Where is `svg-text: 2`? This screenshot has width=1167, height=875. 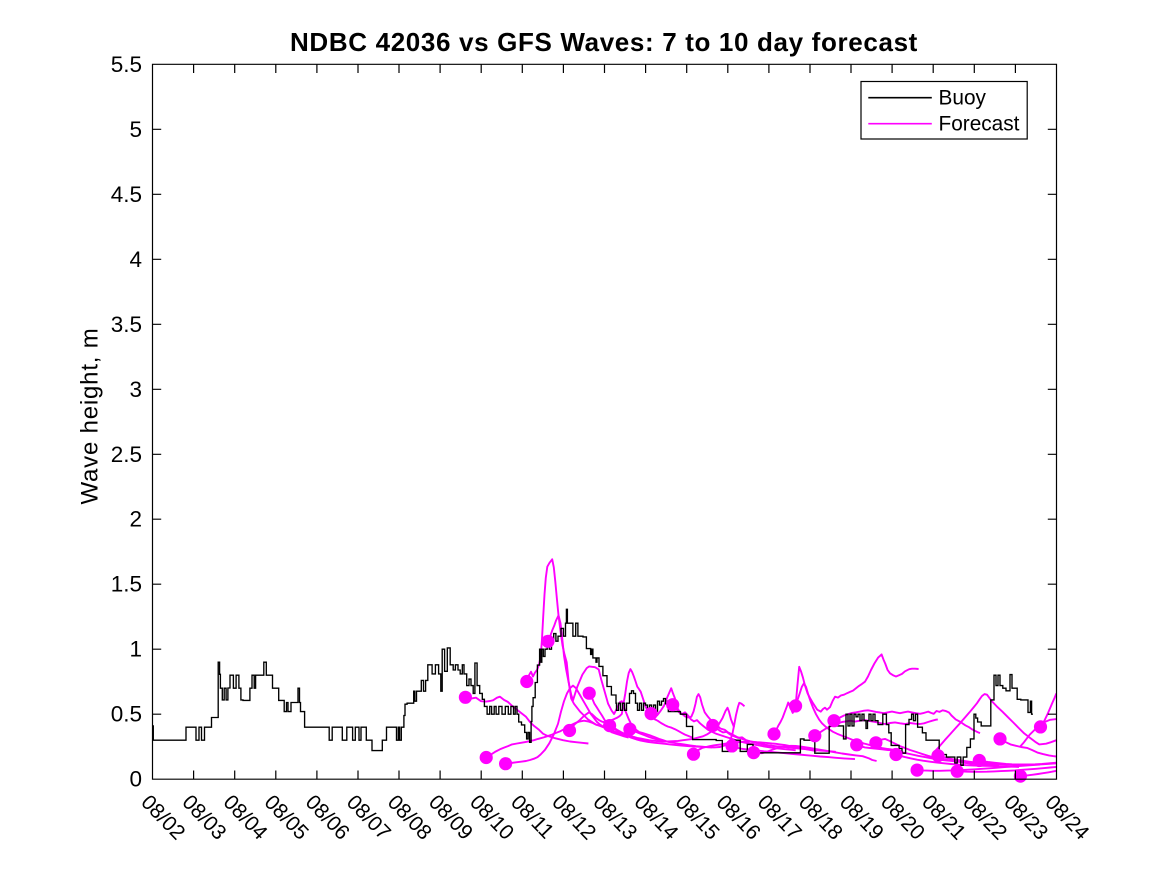
svg-text: 2 is located at coordinates (135, 519).